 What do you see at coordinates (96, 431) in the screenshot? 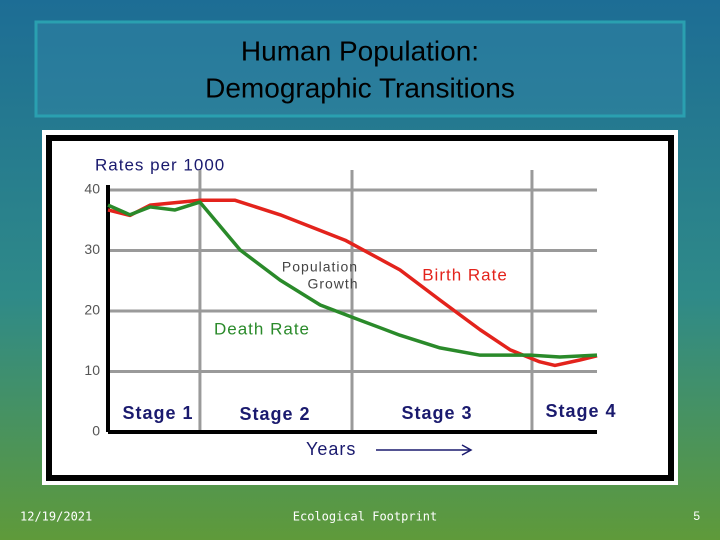
I see `y-tick-label: 0` at bounding box center [96, 431].